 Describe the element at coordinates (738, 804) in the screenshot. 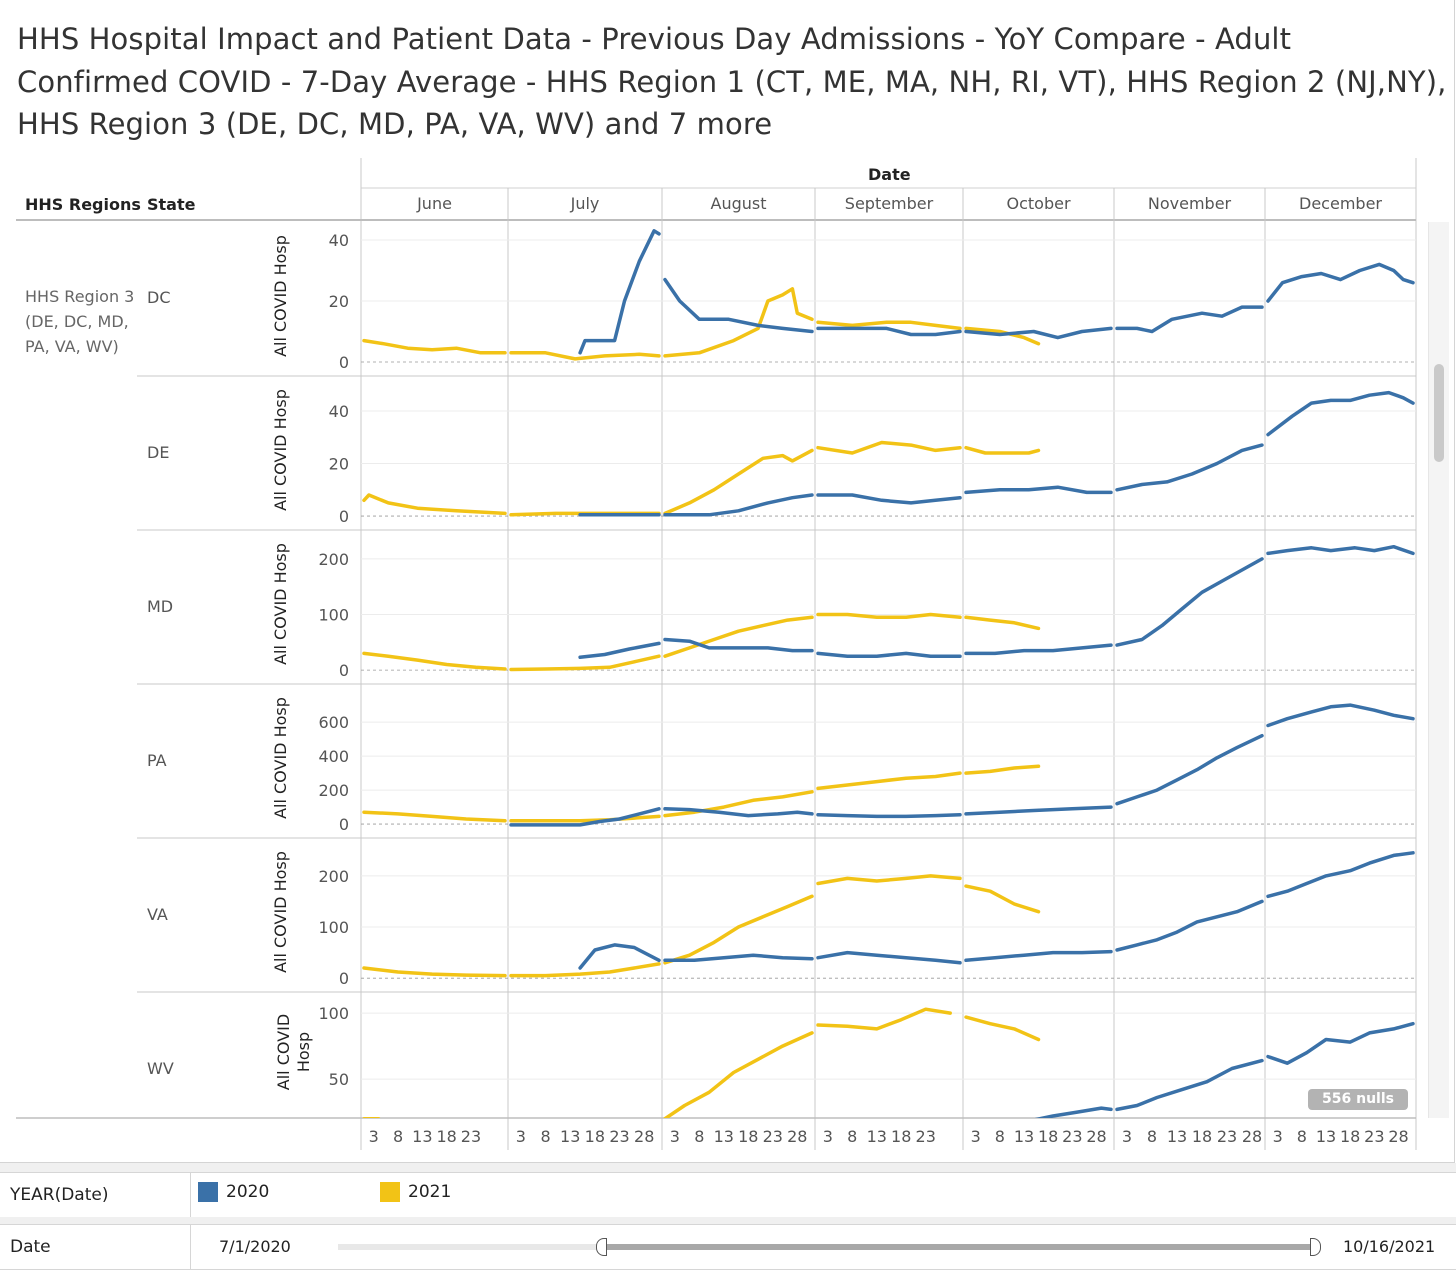

I see `series-line-2021-pa-august` at that location.